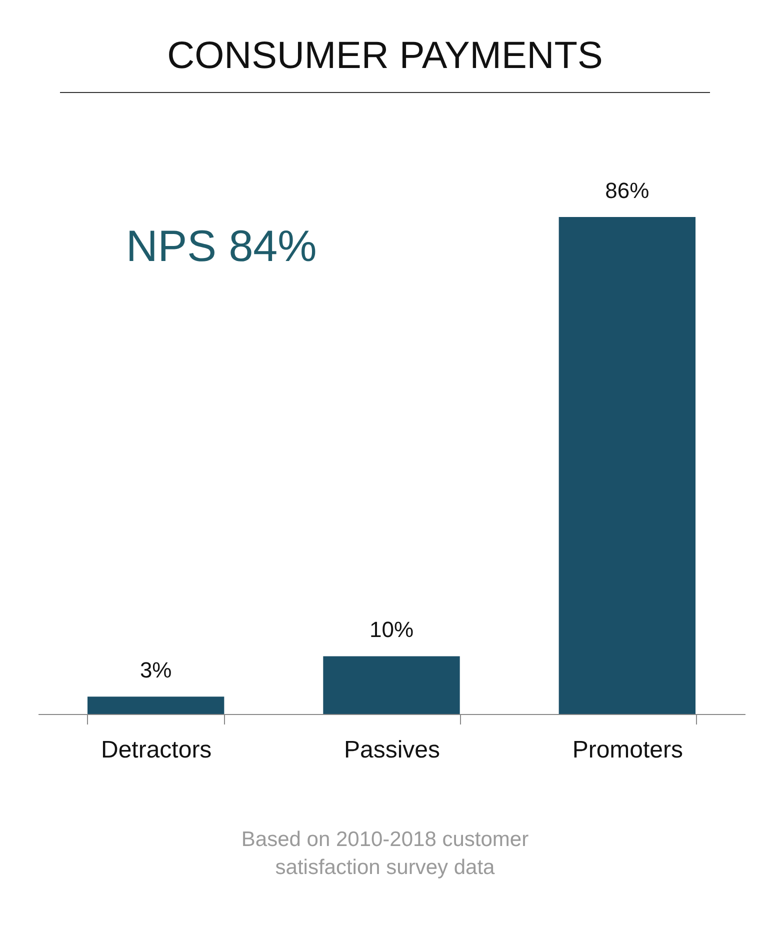 Image resolution: width=765 pixels, height=937 pixels. I want to click on x-tick-label: Promoters, so click(628, 750).